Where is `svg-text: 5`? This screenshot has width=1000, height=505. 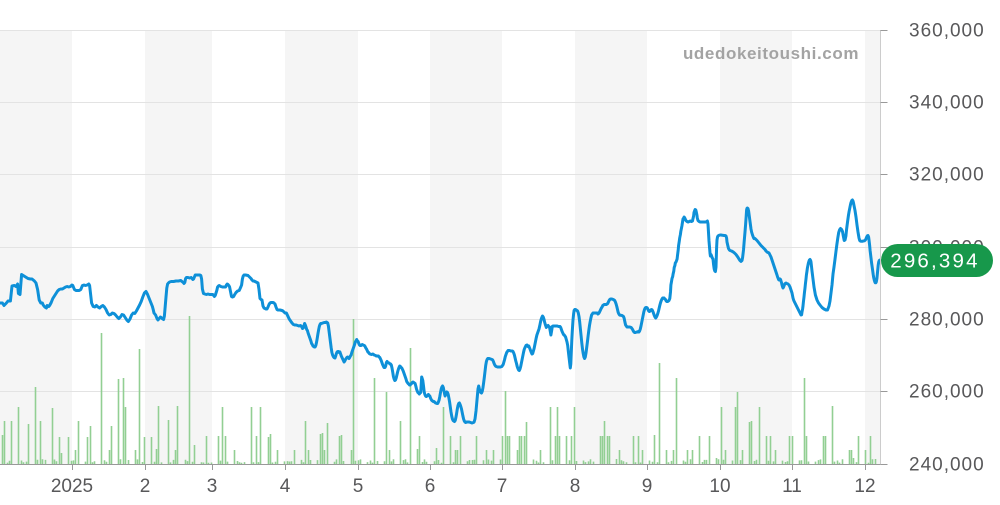 svg-text: 5 is located at coordinates (358, 486).